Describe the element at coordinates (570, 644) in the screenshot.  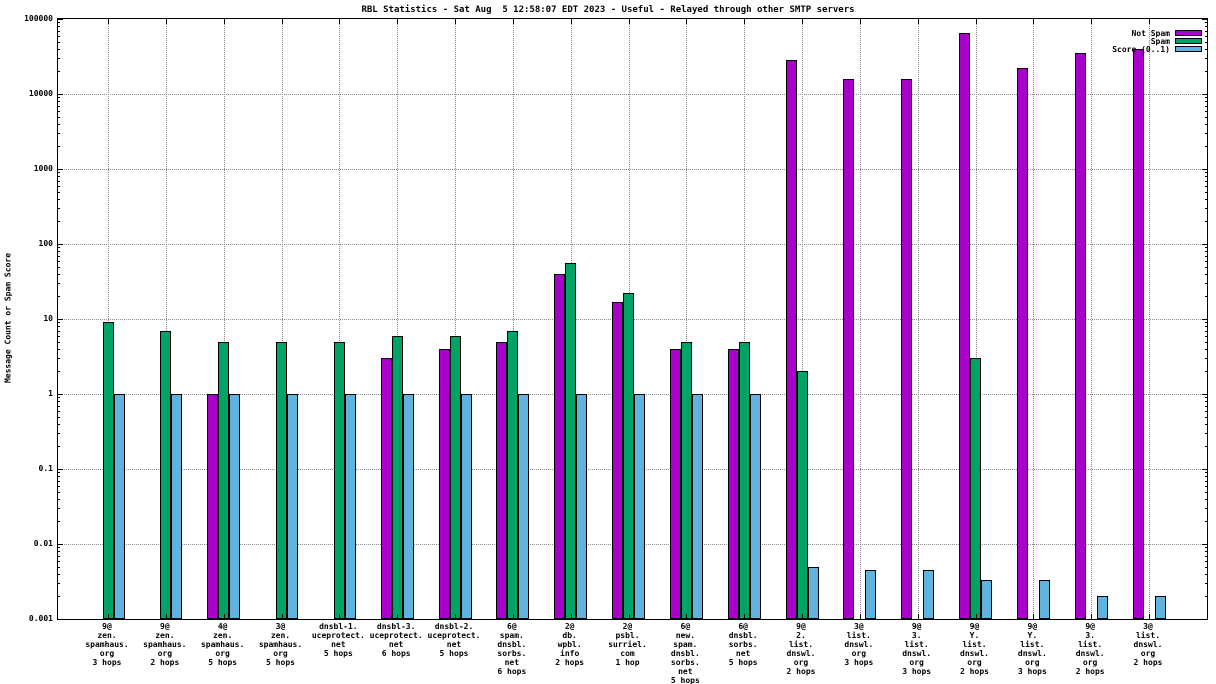
I see `x-tick-label: 2@ db. wpbl. info 2 hops` at that location.